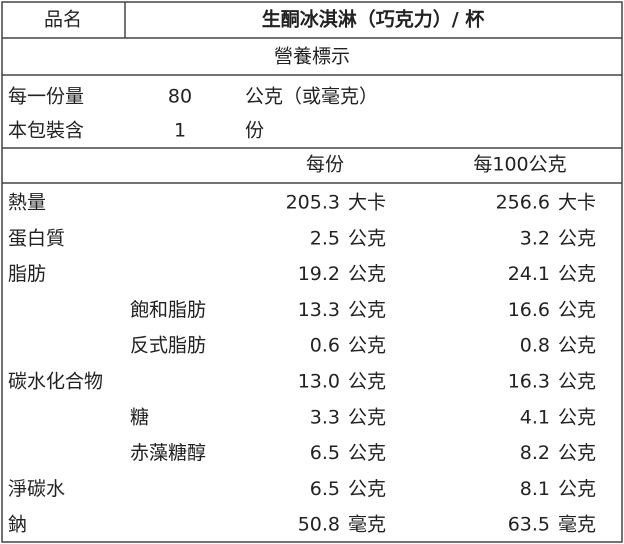 The image size is (624, 544). I want to click on nutrient-name: 碳水化合物, so click(55, 382).